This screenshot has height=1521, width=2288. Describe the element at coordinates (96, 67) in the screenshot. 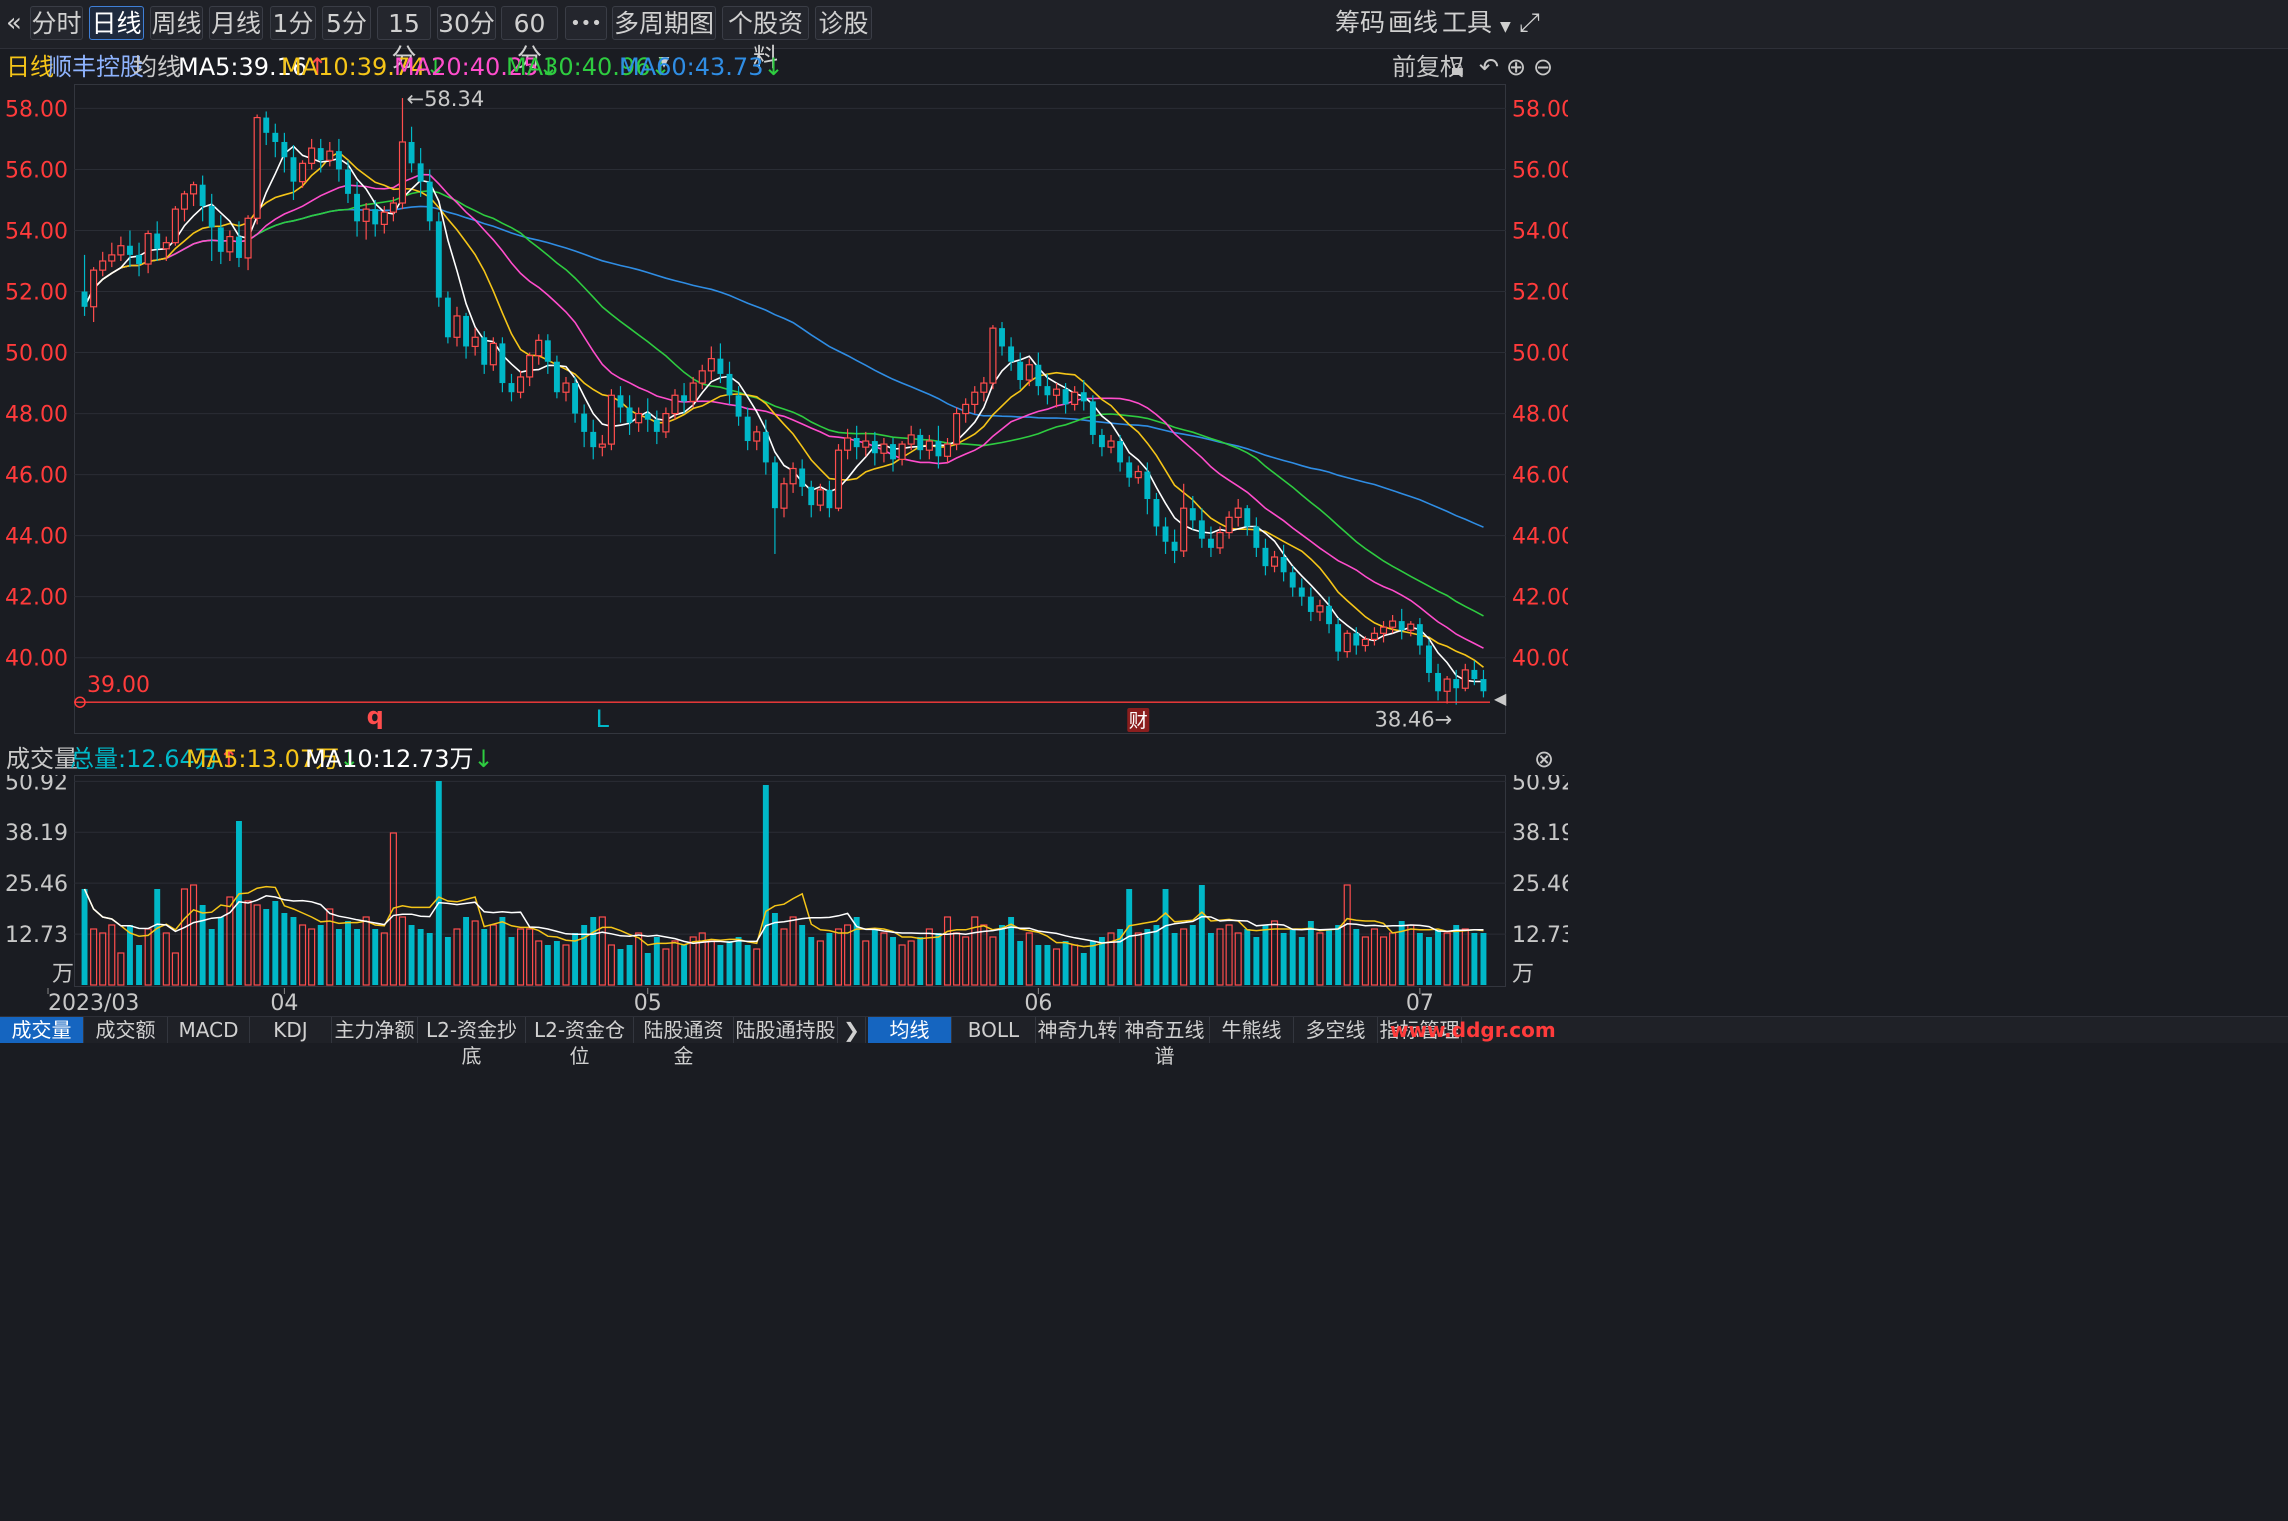

I see `stock-name: 顺丰控股` at that location.